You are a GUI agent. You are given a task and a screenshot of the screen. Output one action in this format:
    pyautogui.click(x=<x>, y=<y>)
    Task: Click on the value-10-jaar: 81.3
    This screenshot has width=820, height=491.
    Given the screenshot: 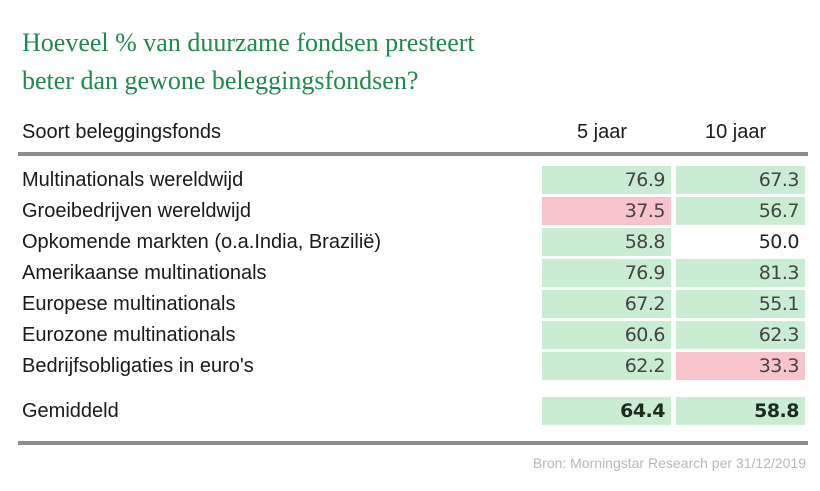 What is the action you would take?
    pyautogui.click(x=740, y=273)
    